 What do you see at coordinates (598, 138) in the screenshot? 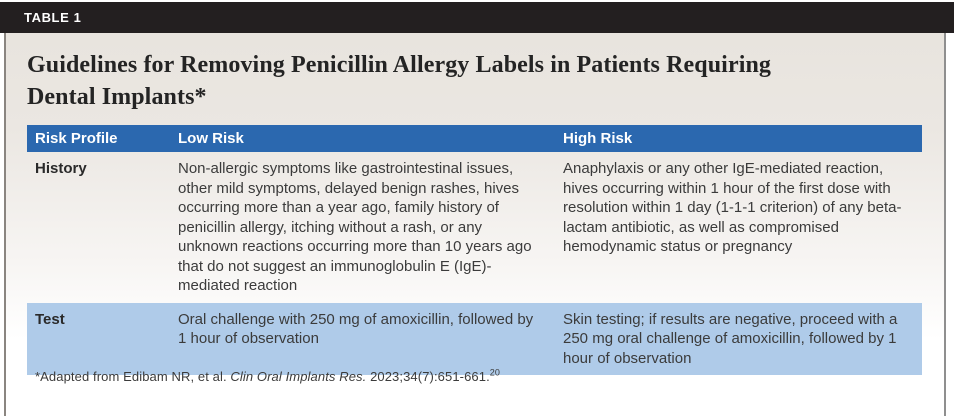
I see `column-header-high-risk: High Risk` at bounding box center [598, 138].